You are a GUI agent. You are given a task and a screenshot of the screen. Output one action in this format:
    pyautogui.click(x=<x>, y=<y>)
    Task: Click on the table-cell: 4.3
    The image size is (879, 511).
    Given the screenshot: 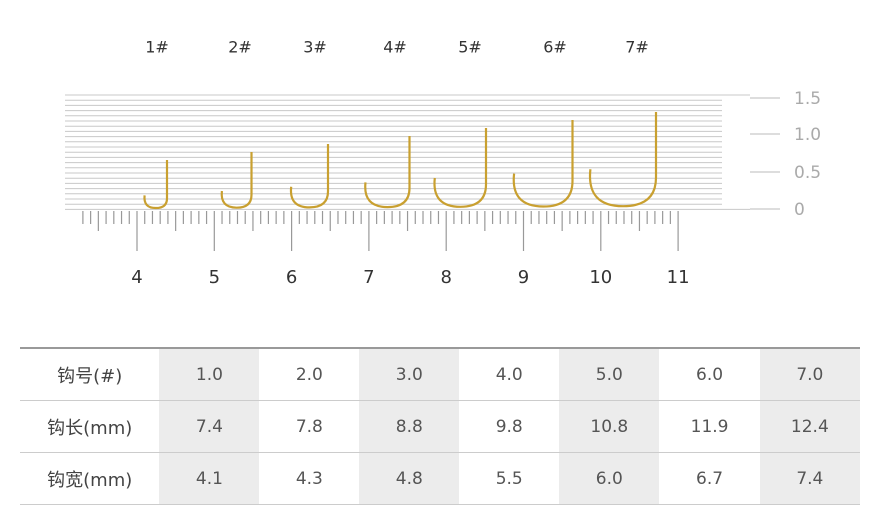 What is the action you would take?
    pyautogui.click(x=309, y=478)
    